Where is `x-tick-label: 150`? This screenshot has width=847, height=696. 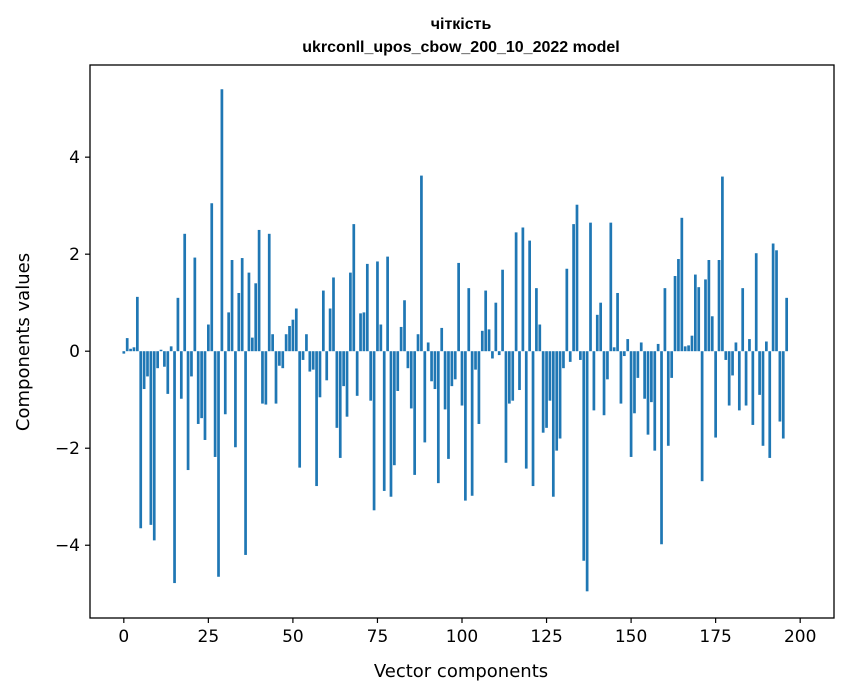
x-tick-label: 150 is located at coordinates (631, 637).